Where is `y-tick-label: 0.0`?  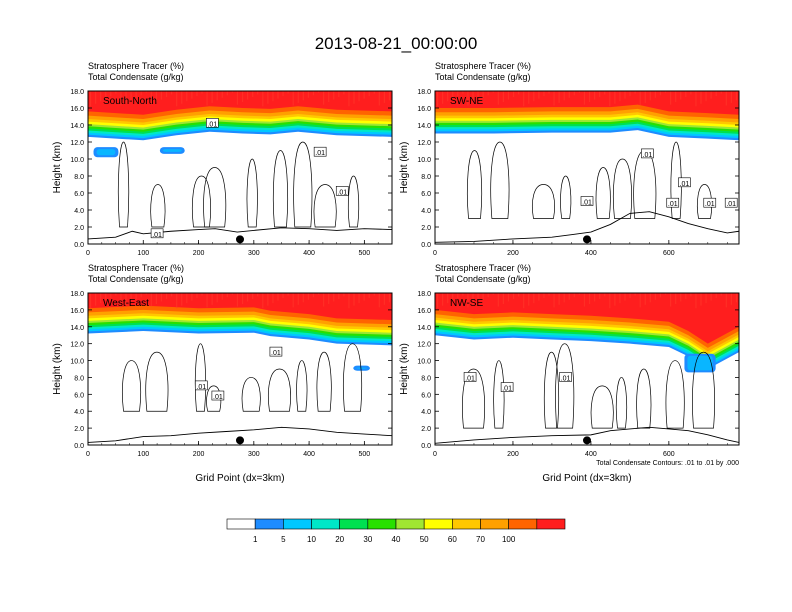
y-tick-label: 0.0 is located at coordinates (79, 446).